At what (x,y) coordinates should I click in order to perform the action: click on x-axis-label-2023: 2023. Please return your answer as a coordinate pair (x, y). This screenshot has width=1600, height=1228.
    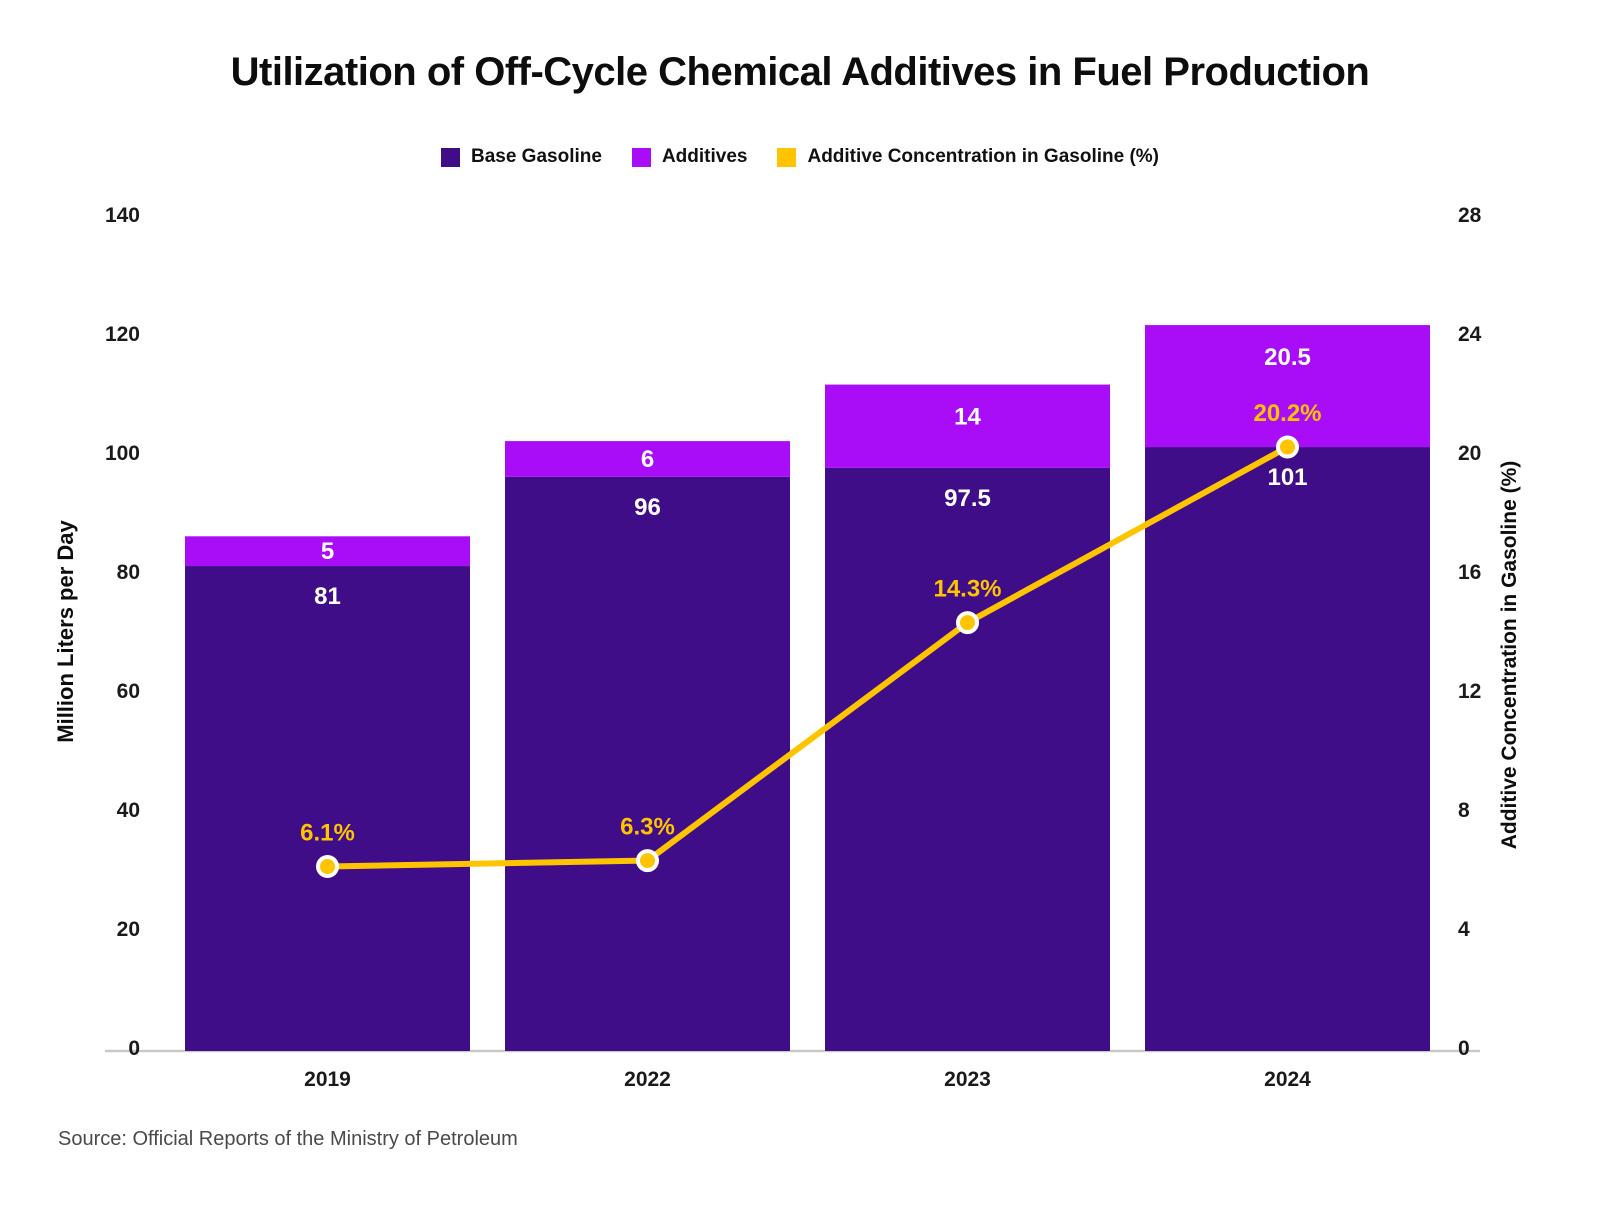
    Looking at the image, I should click on (967, 1079).